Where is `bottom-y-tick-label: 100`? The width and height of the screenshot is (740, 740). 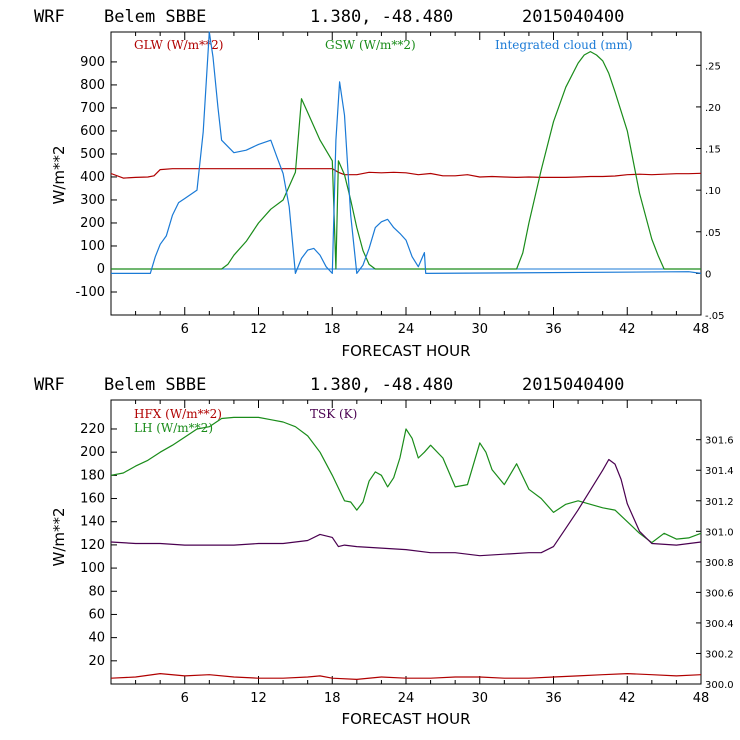 bottom-y-tick-label: 100 is located at coordinates (92, 568).